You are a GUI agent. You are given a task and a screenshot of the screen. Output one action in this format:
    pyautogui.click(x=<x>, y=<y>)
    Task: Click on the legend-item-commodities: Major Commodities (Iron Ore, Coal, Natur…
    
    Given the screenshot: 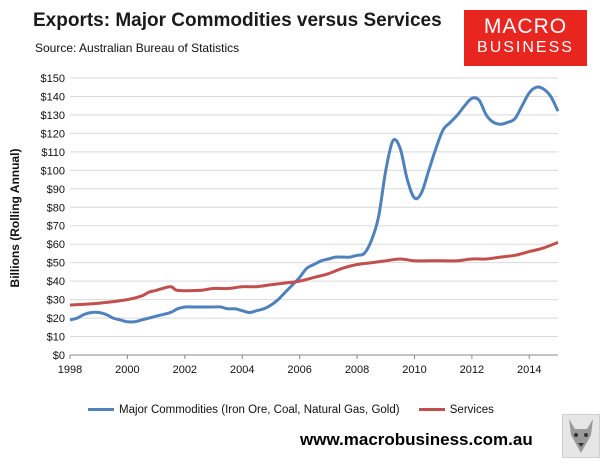 What is the action you would take?
    pyautogui.click(x=244, y=410)
    